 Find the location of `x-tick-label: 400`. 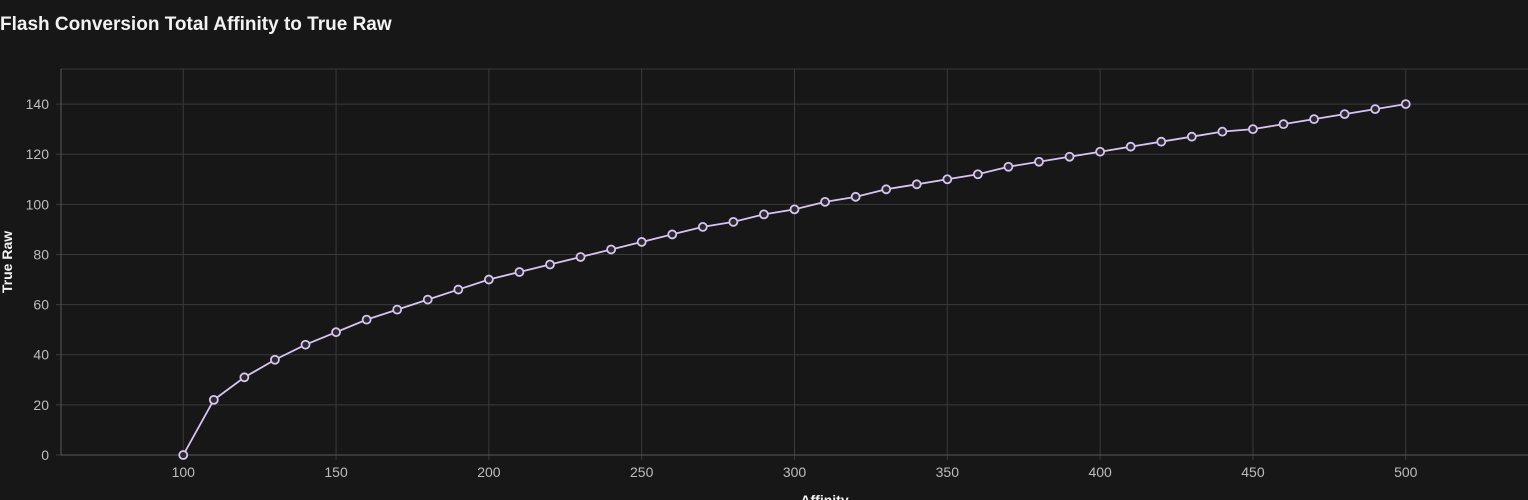

x-tick-label: 400 is located at coordinates (1100, 472).